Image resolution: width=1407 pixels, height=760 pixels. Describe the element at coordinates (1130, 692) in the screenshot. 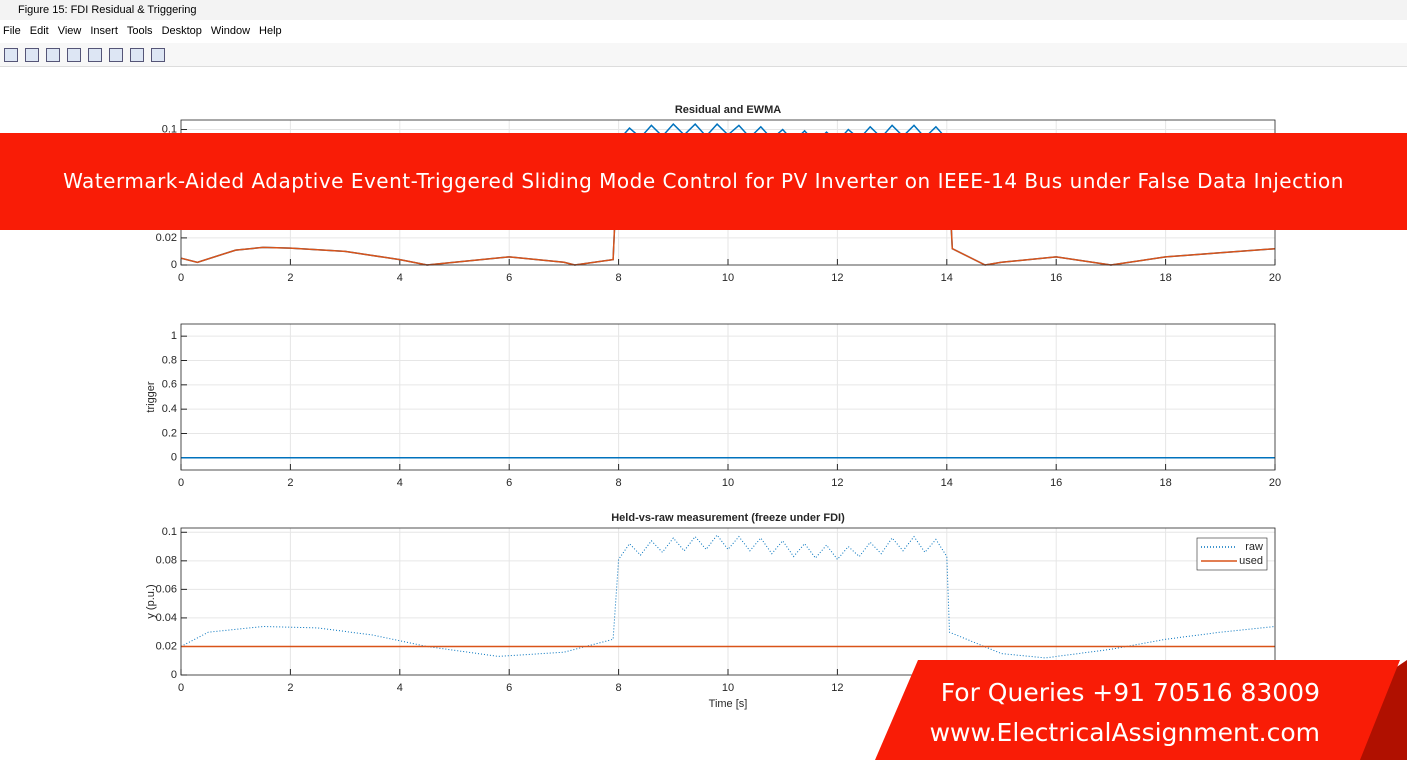

I see `footer-line: For Queries +91 70516 83009` at that location.